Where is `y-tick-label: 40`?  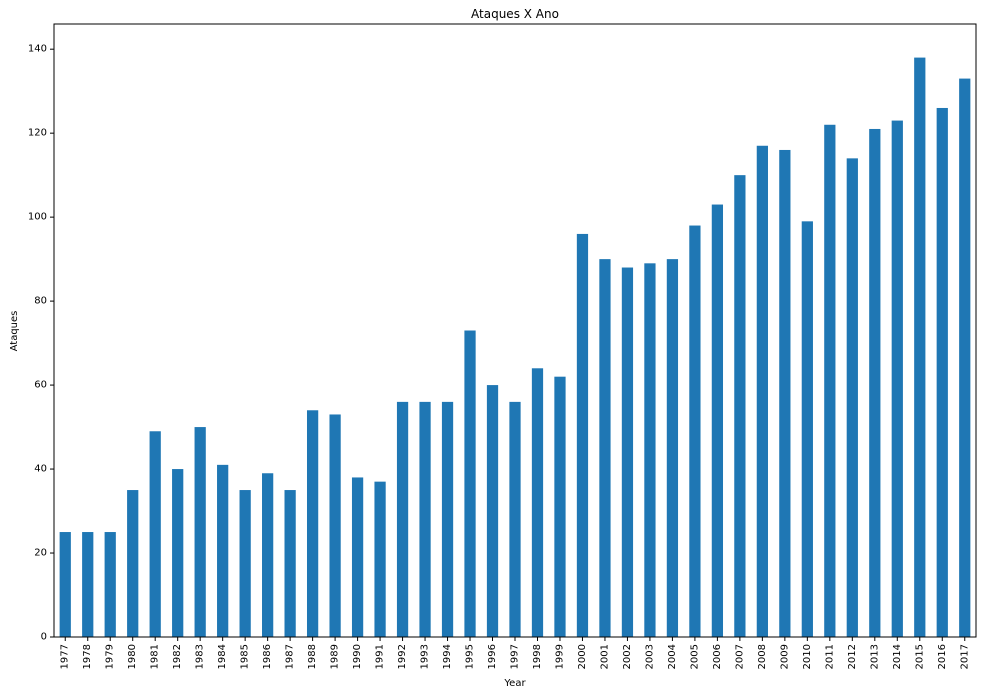
y-tick-label: 40 is located at coordinates (40, 469).